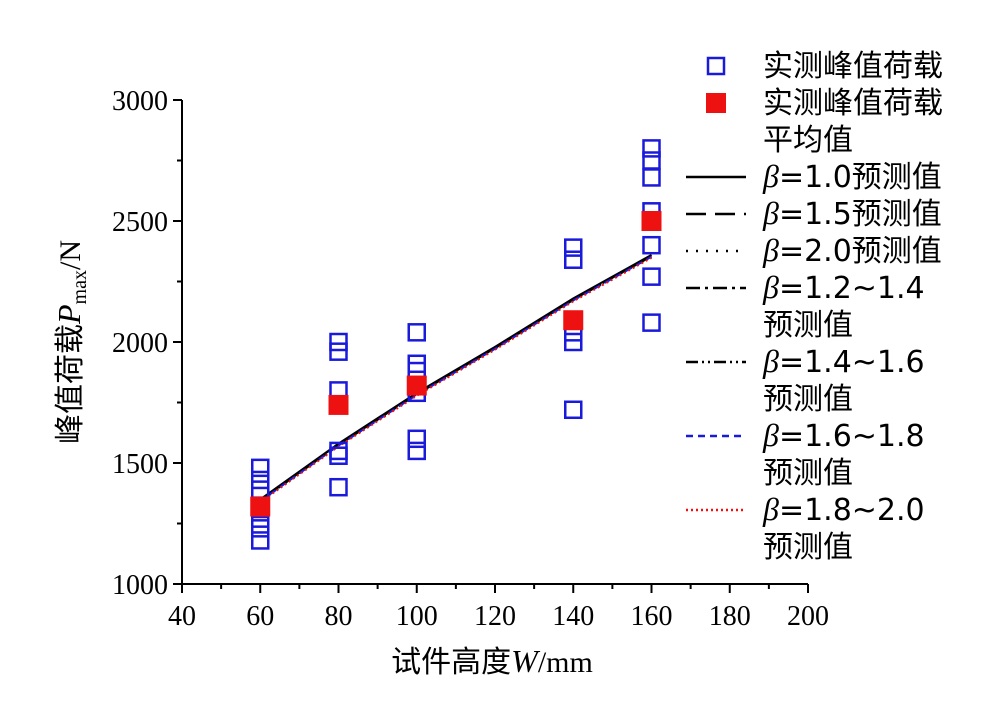 This screenshot has width=985, height=718. Describe the element at coordinates (852, 362) in the screenshot. I see `legend-label-rest: =1.4~1.6` at that location.